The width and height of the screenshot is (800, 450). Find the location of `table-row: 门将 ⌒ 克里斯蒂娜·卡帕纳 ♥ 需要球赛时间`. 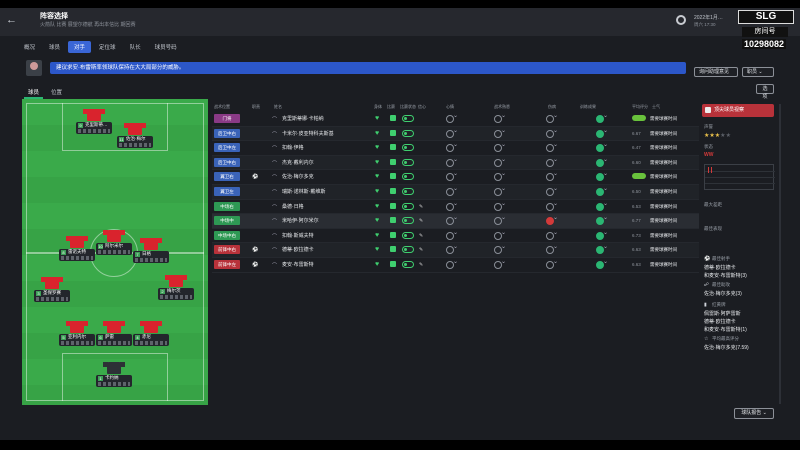

table-row: 门将 ⌒ 克里斯蒂娜·卡帕纳 ♥ 需要球赛时间 is located at coordinates (455, 119).